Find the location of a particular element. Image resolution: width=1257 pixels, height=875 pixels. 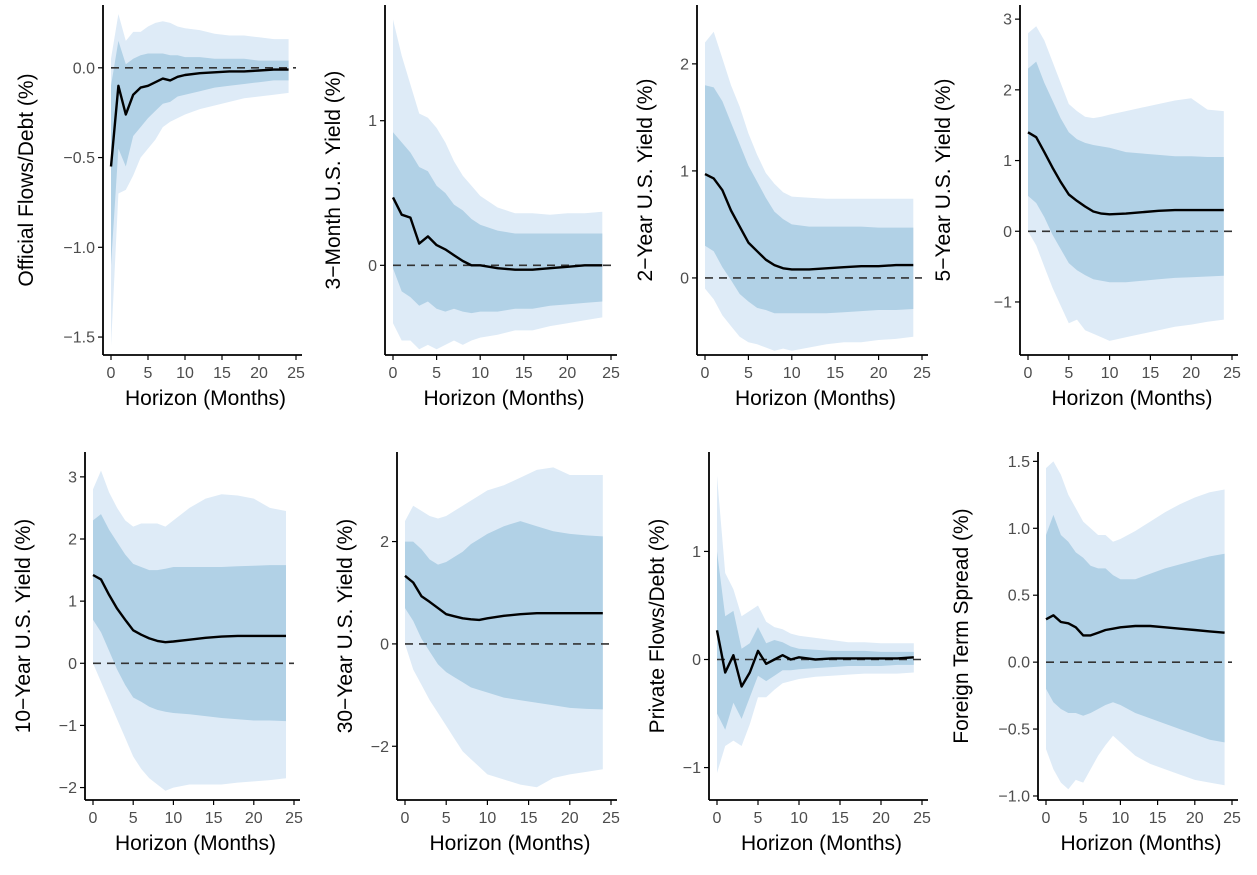

y-axis-title: 5−Year U.S. Yield (%) is located at coordinates (943, 180).